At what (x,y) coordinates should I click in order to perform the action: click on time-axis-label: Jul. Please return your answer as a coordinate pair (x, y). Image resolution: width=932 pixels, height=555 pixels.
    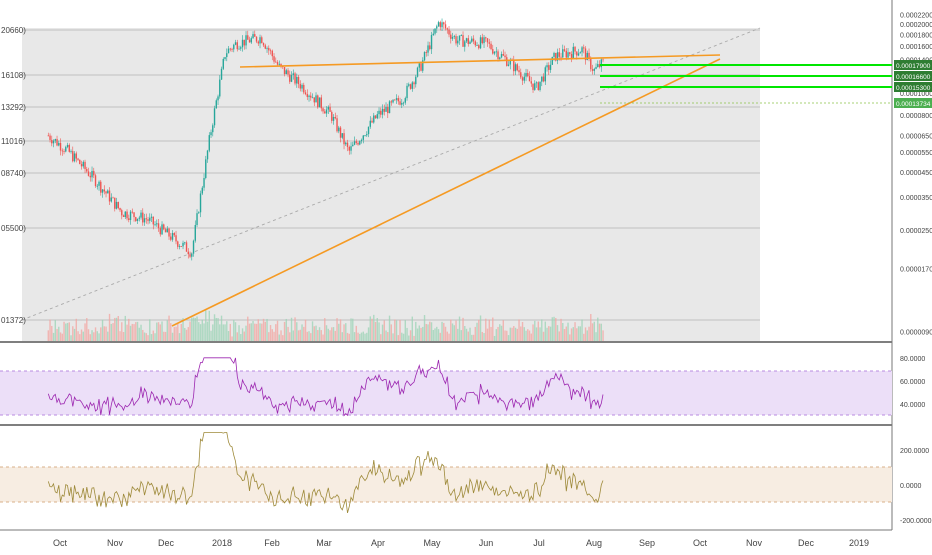
    Looking at the image, I should click on (539, 543).